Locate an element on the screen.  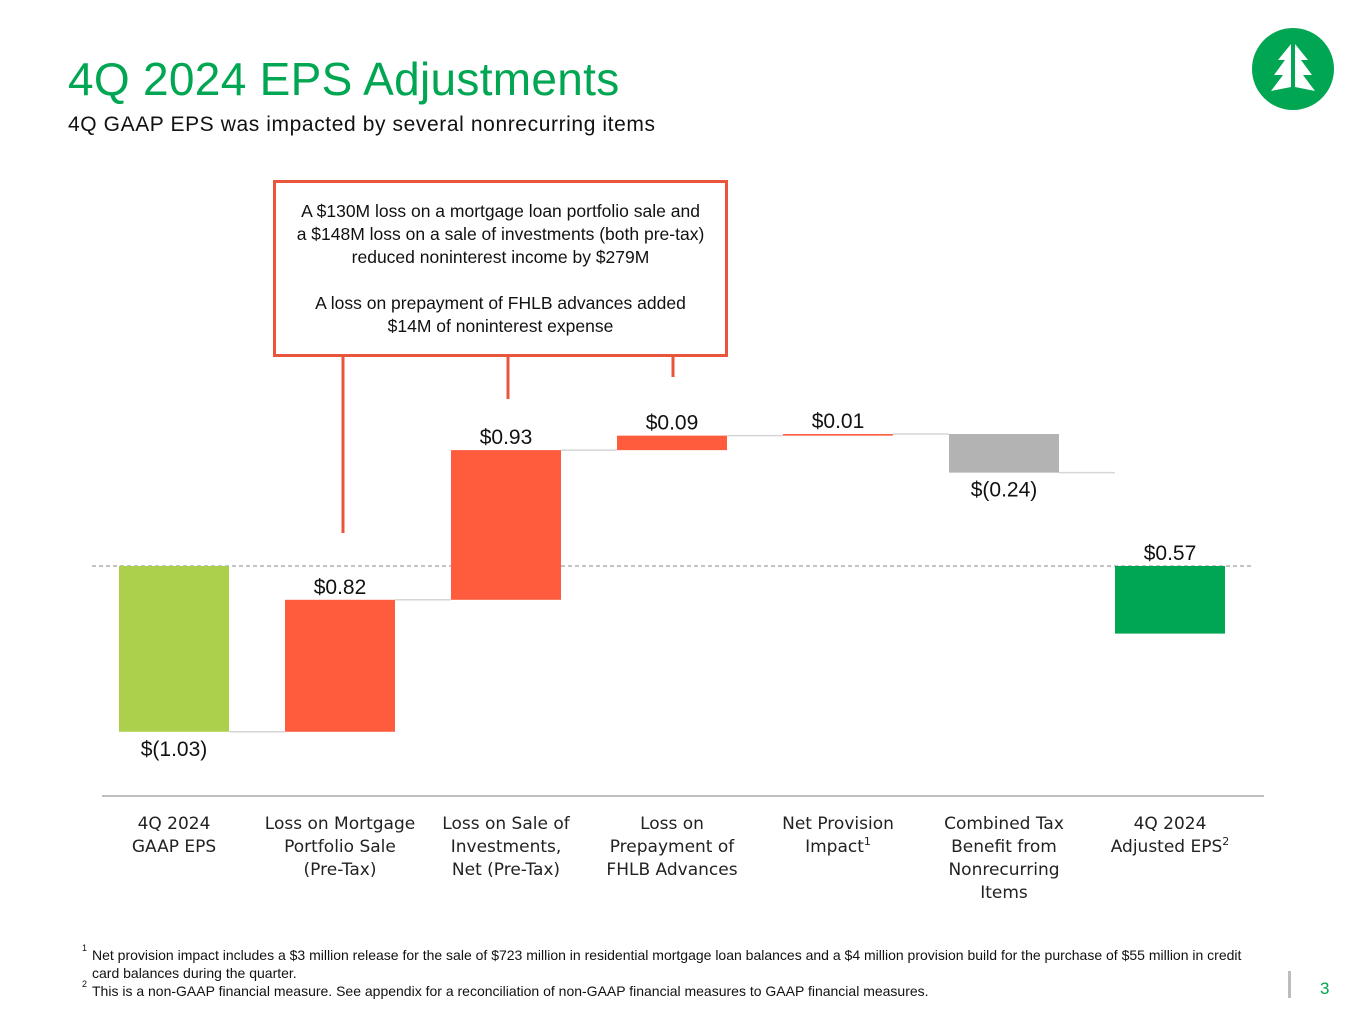
tree-logo-icon is located at coordinates (1293, 69).